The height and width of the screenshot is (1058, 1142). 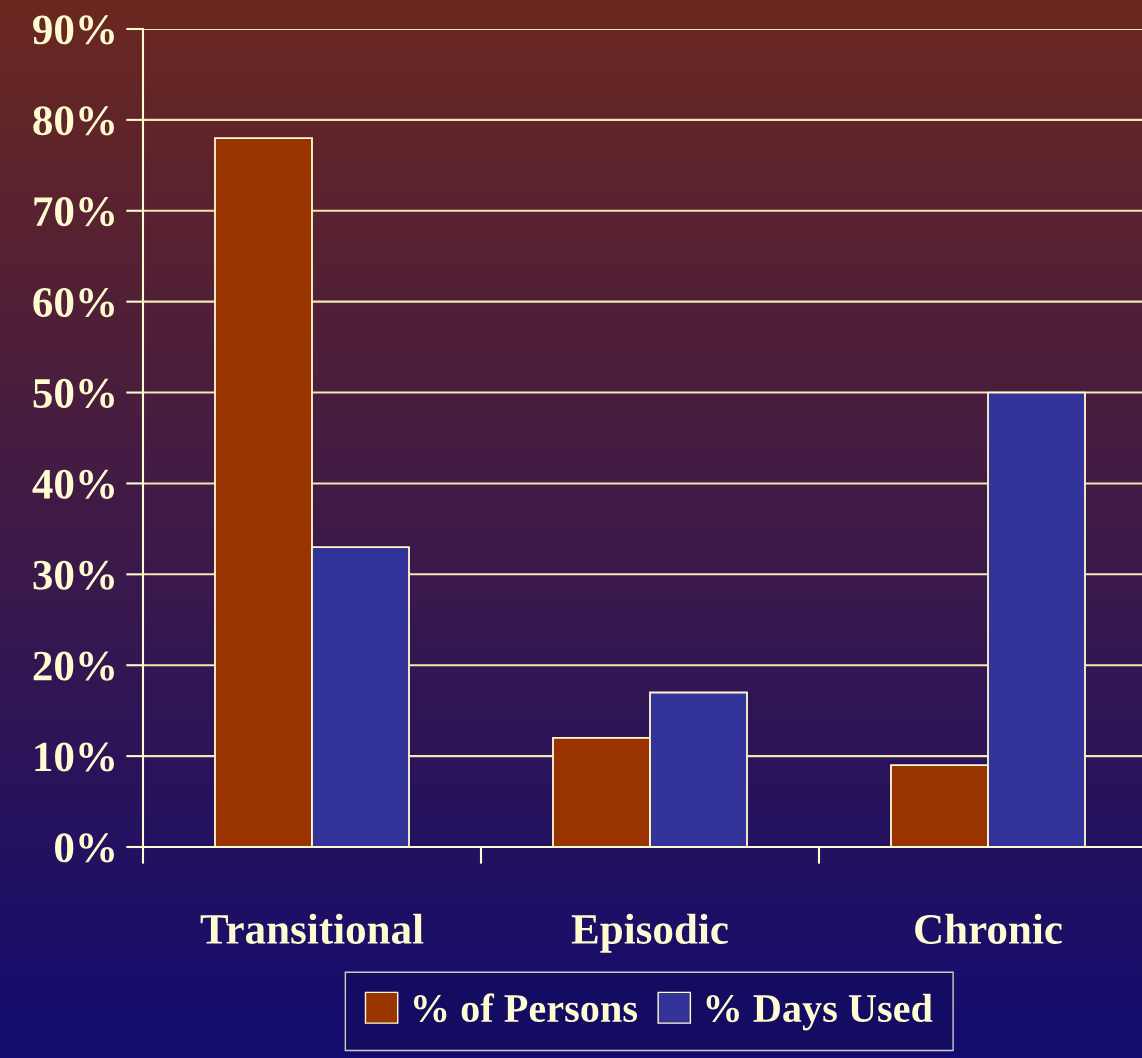 What do you see at coordinates (74, 212) in the screenshot?
I see `y-tick-label: 70%` at bounding box center [74, 212].